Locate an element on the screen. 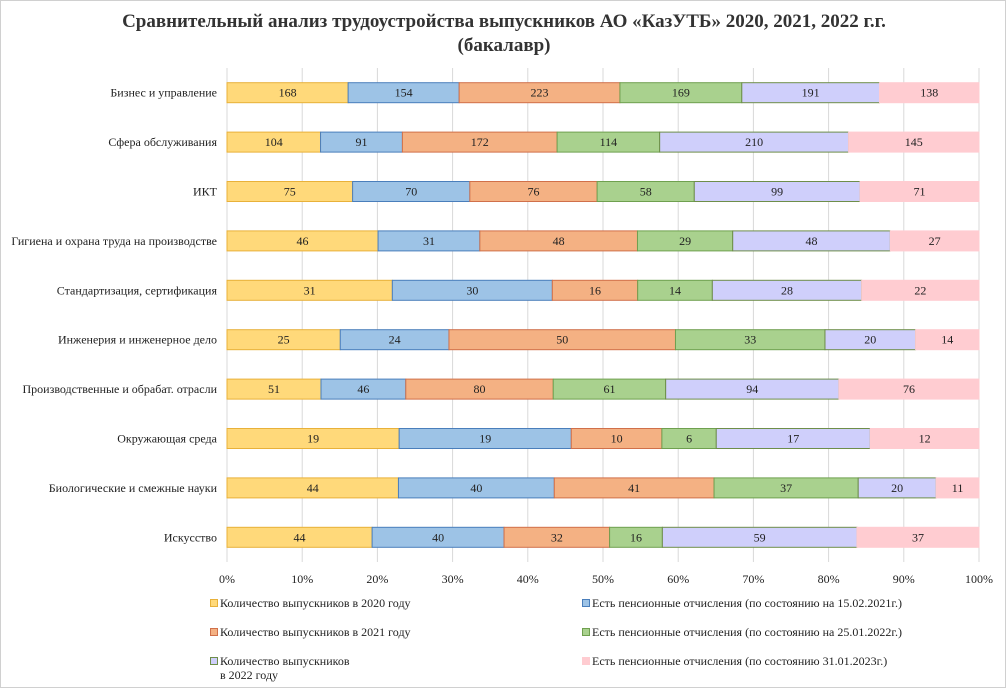 The image size is (1008, 690). x-tick-label: 70% is located at coordinates (753, 579).